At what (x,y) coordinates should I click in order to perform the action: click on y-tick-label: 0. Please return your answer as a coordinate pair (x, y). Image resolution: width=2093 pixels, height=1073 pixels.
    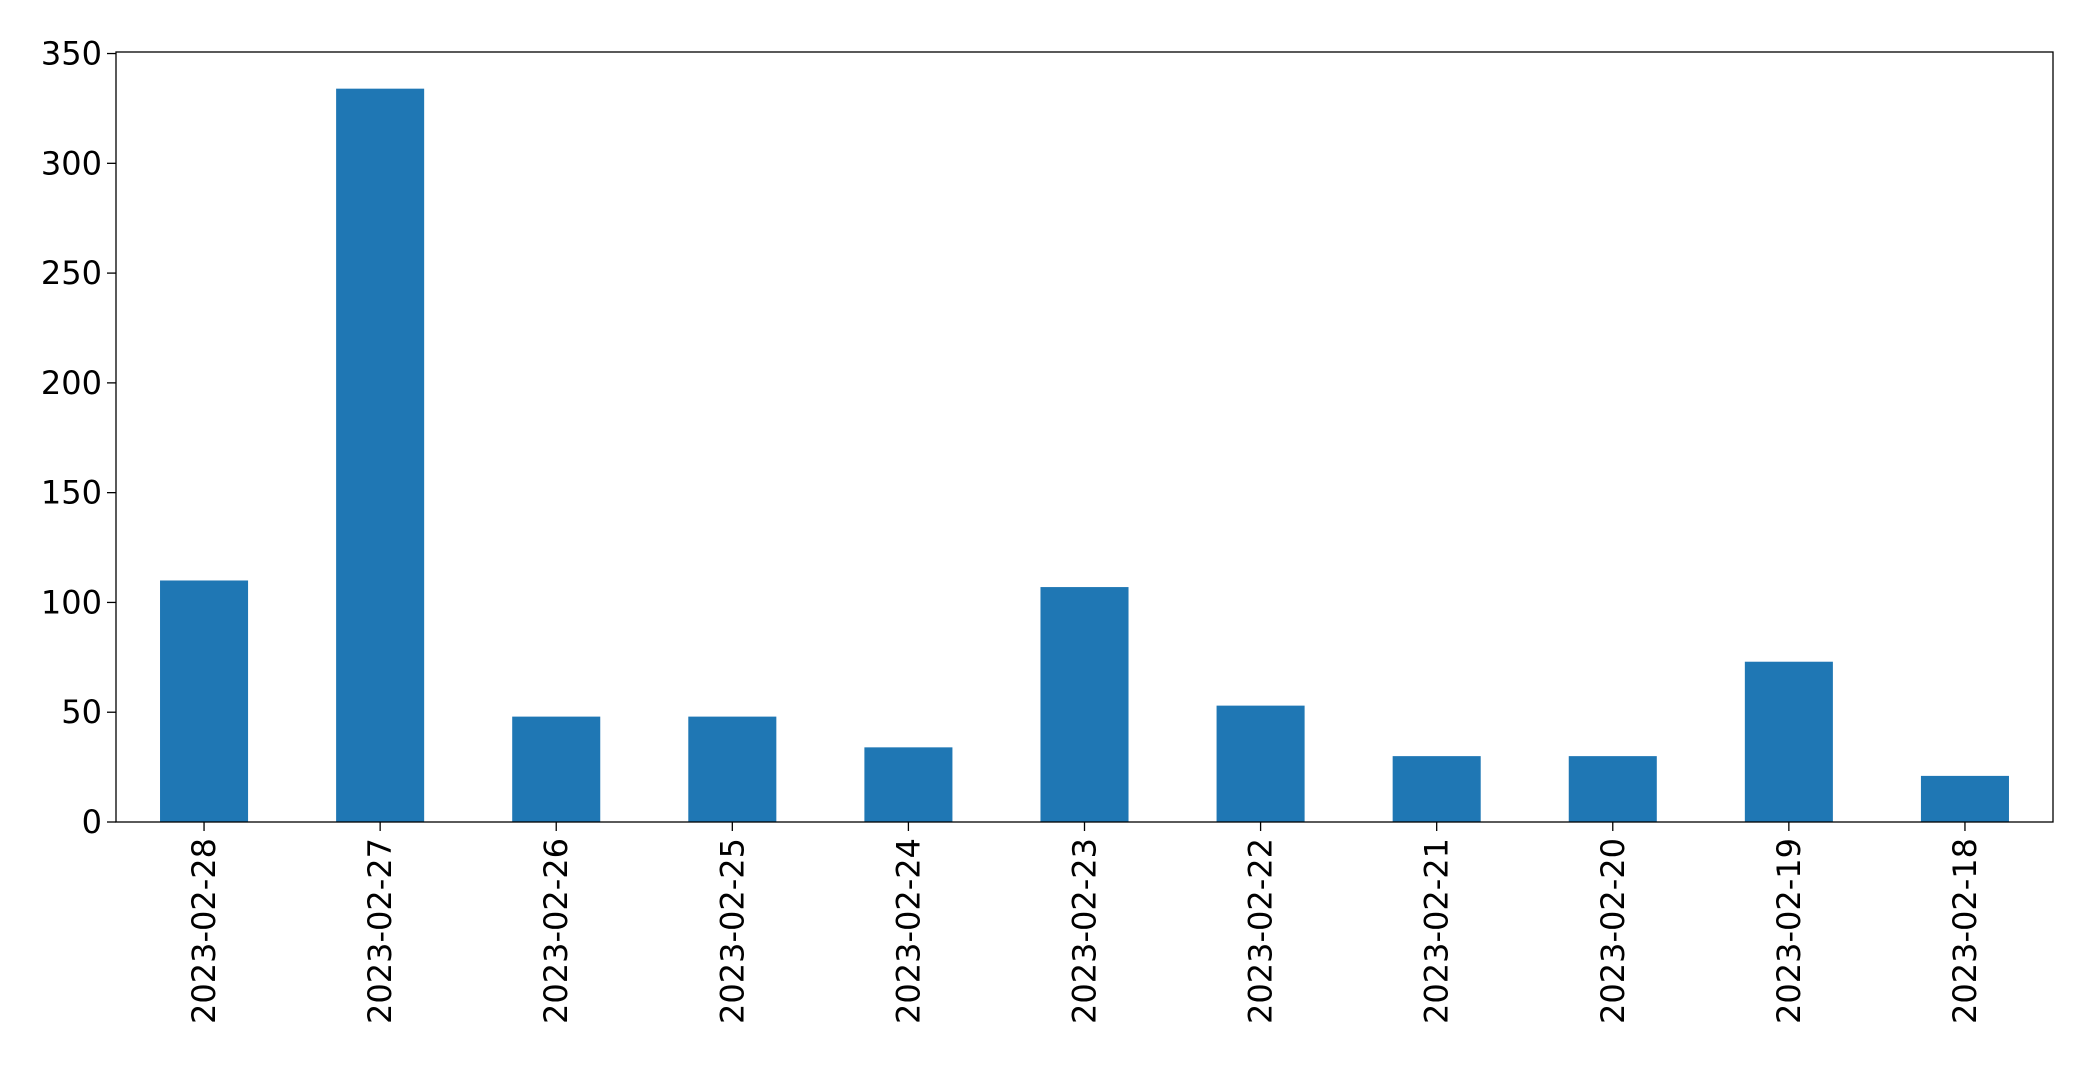
    Looking at the image, I should click on (92, 822).